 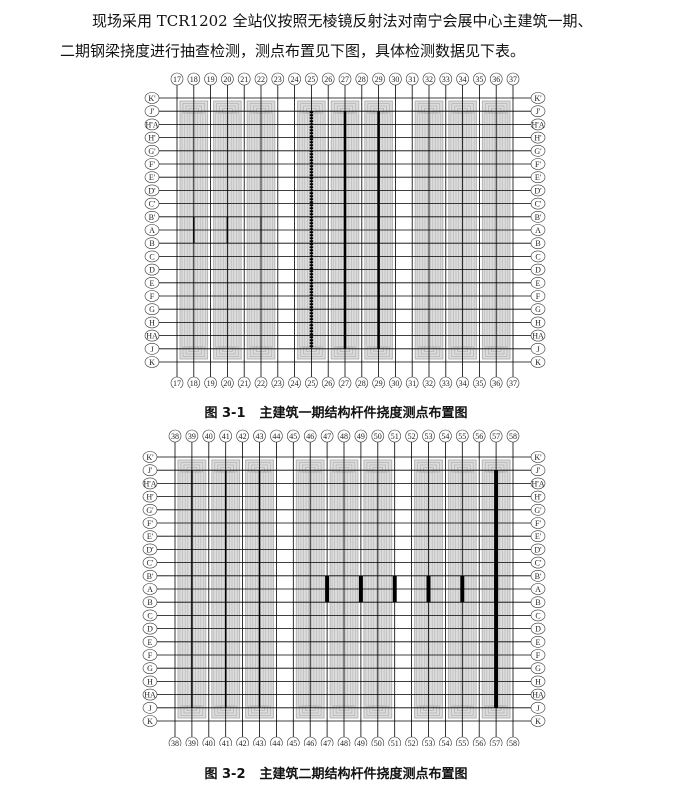 I want to click on column-label-bottom: 51, so click(x=395, y=742).